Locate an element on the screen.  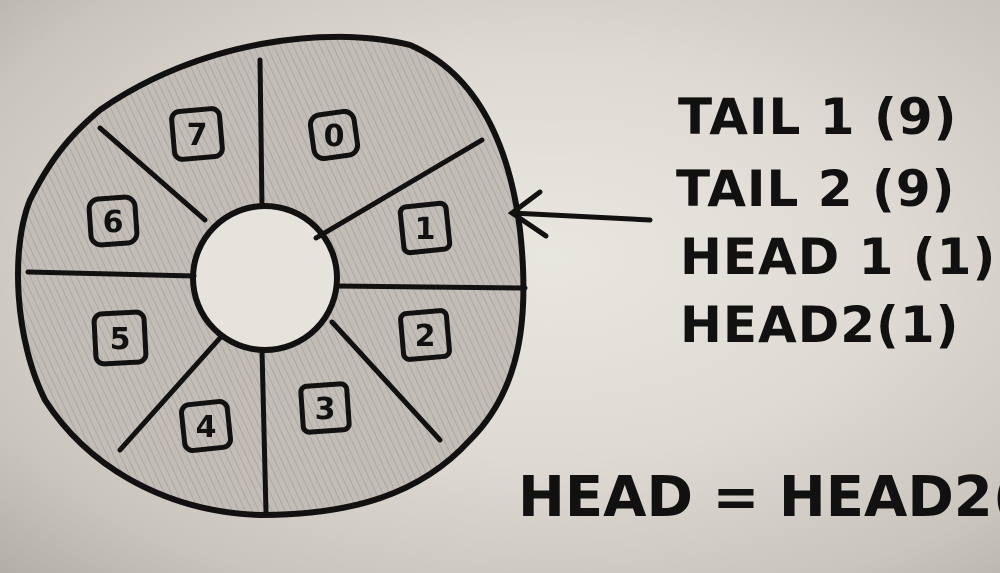
pointer-arrow-icon is located at coordinates (580, 214).